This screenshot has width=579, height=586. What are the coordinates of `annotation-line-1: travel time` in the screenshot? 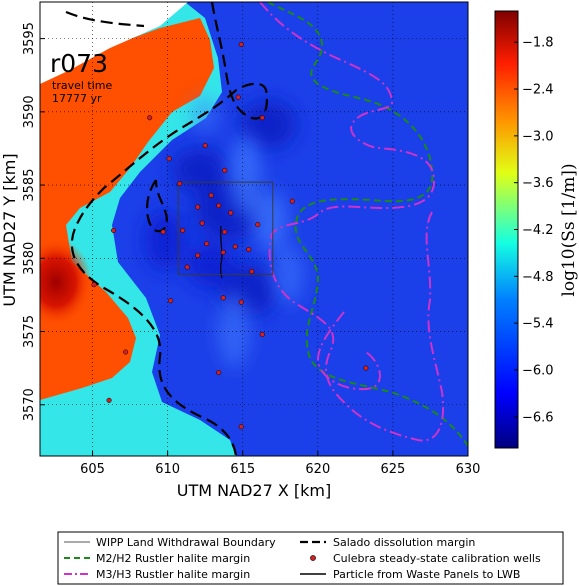 It's located at (82, 85).